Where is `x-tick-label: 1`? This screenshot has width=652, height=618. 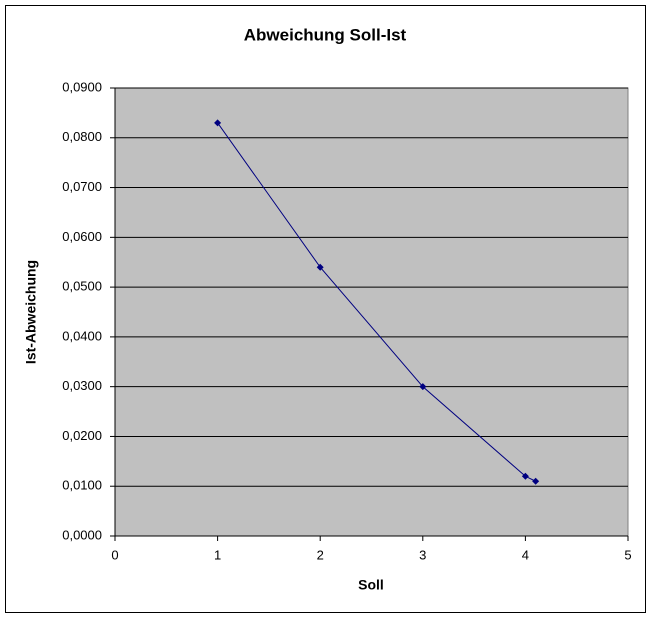
x-tick-label: 1 is located at coordinates (217, 554).